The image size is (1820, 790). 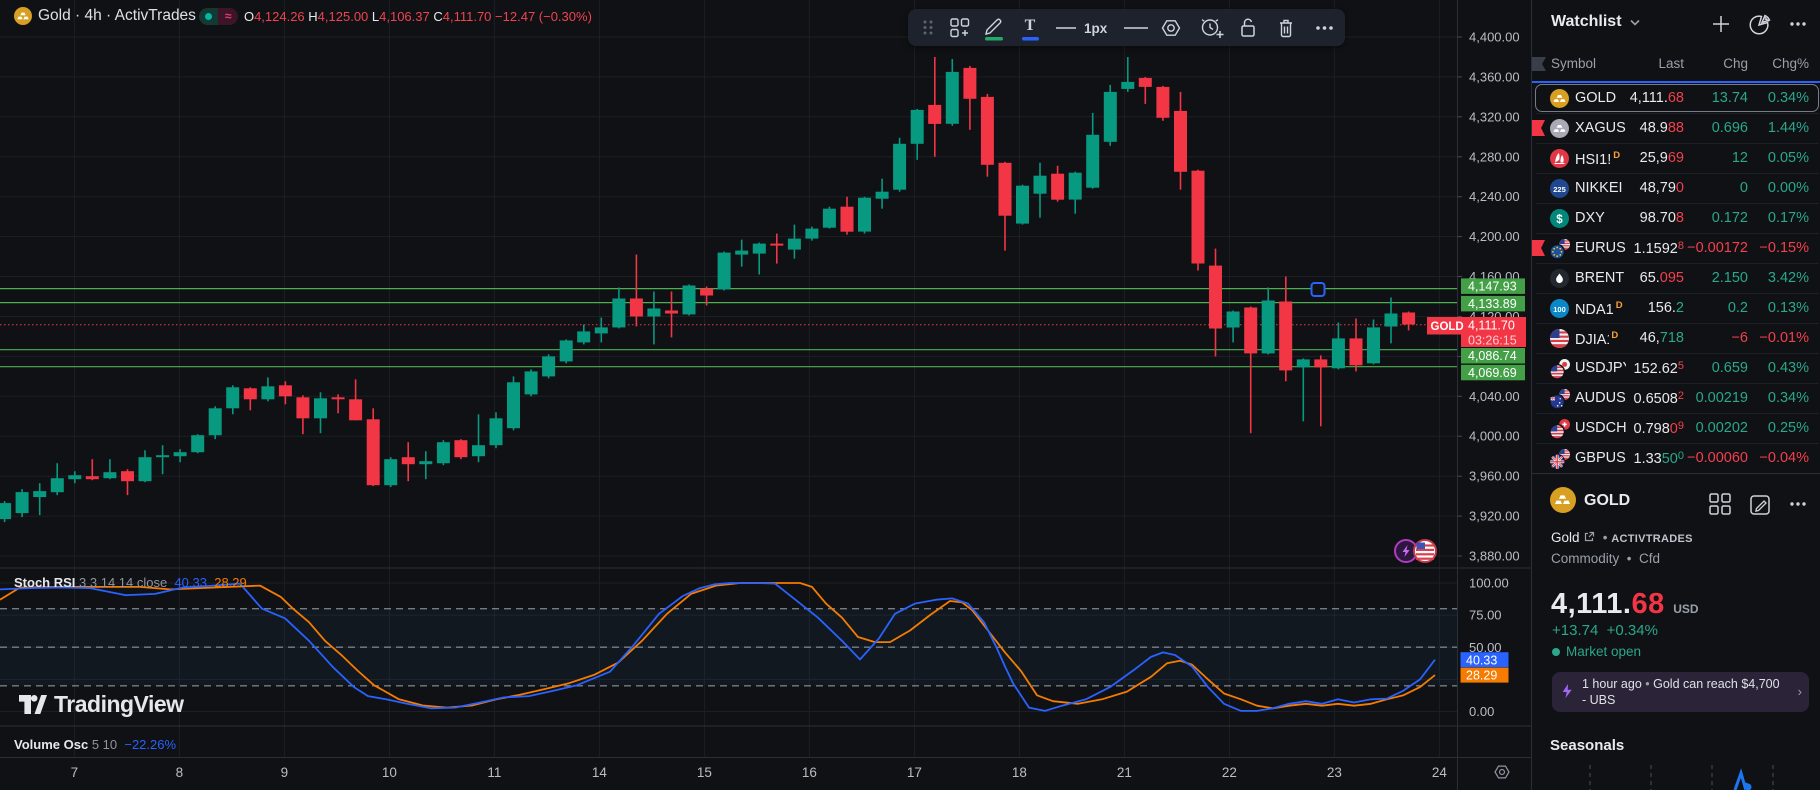 I want to click on svg-text: 100.00, so click(x=1489, y=583).